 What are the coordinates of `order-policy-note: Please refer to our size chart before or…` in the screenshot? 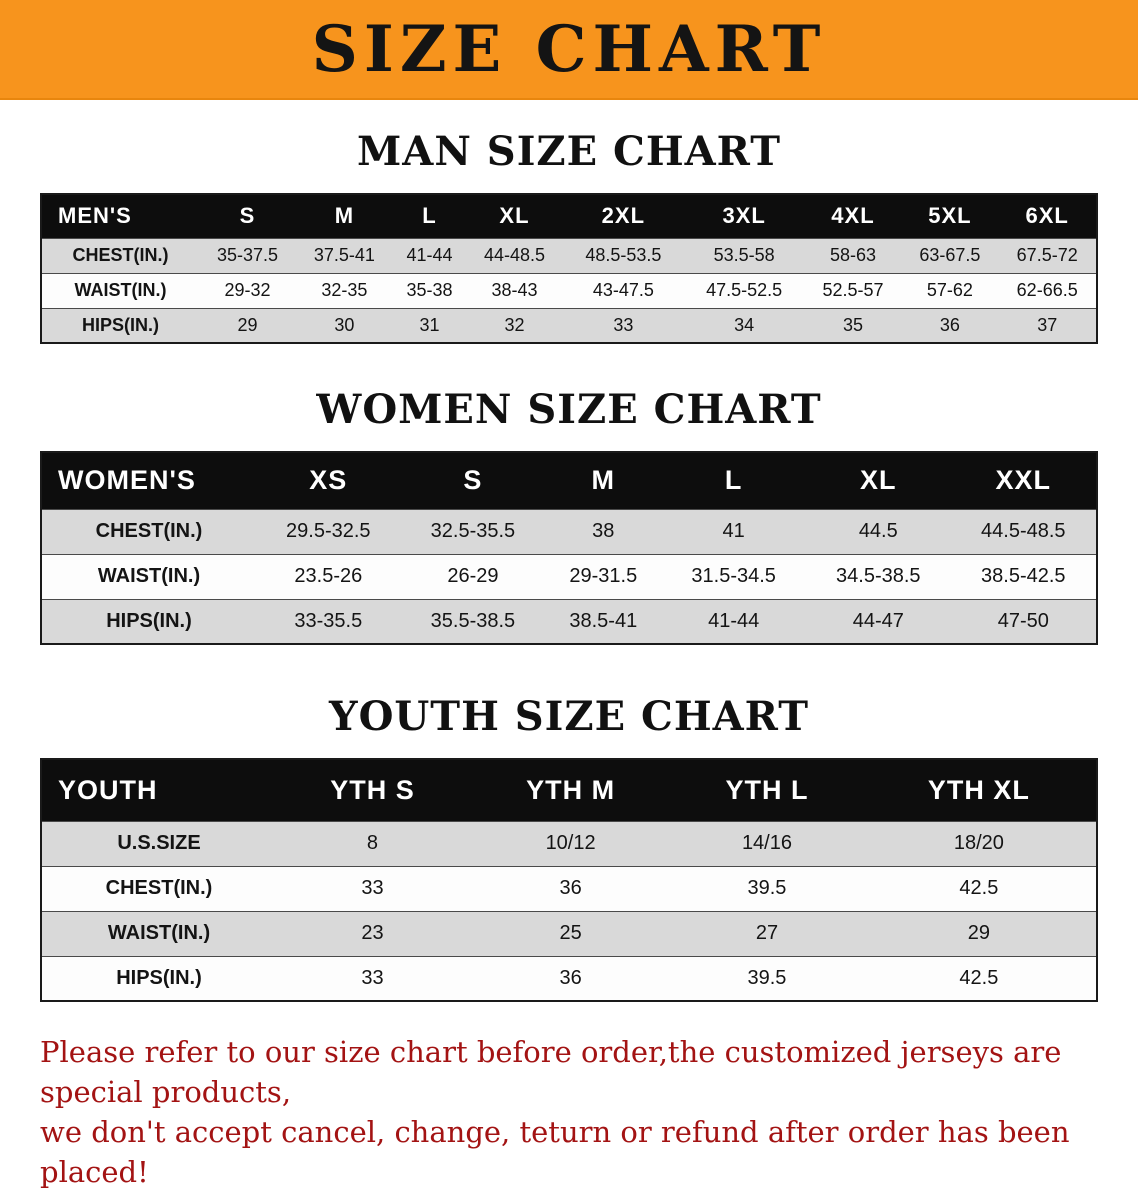 It's located at (569, 1112).